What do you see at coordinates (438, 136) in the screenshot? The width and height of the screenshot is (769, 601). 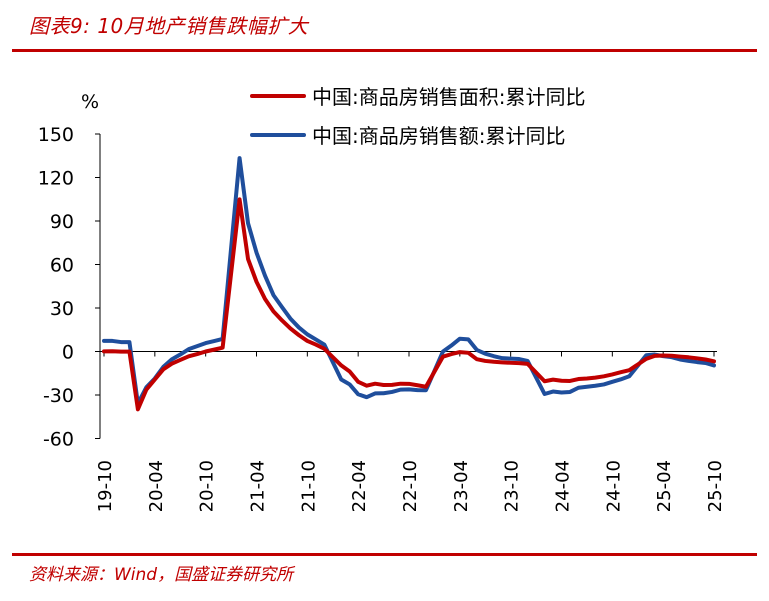 I see `legend-label: 中国:商品房销售额:累计同比` at bounding box center [438, 136].